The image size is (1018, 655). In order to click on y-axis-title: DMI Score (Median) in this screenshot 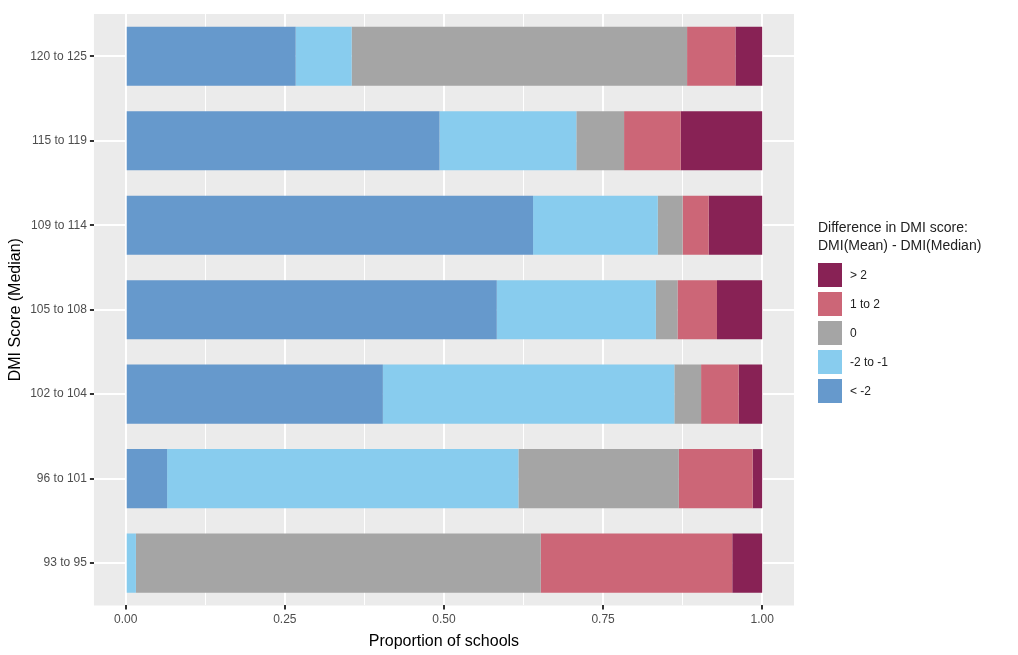, I will do `click(15, 310)`.